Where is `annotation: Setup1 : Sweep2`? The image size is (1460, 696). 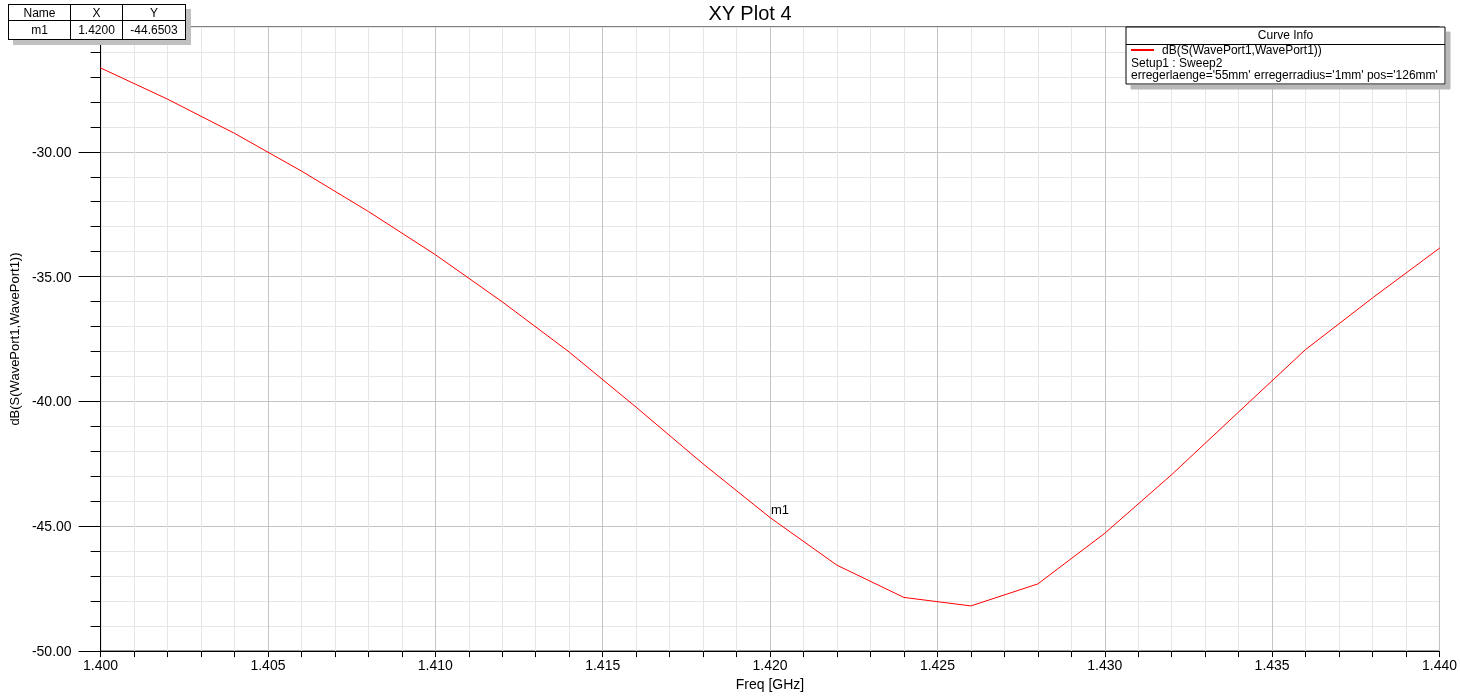 annotation: Setup1 : Sweep2 is located at coordinates (1177, 63).